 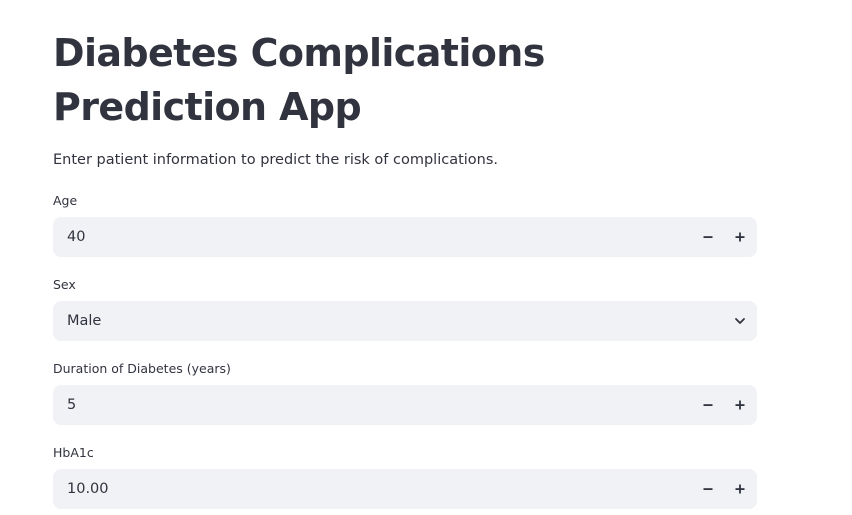 I want to click on duration-increment-button, so click(x=740, y=405).